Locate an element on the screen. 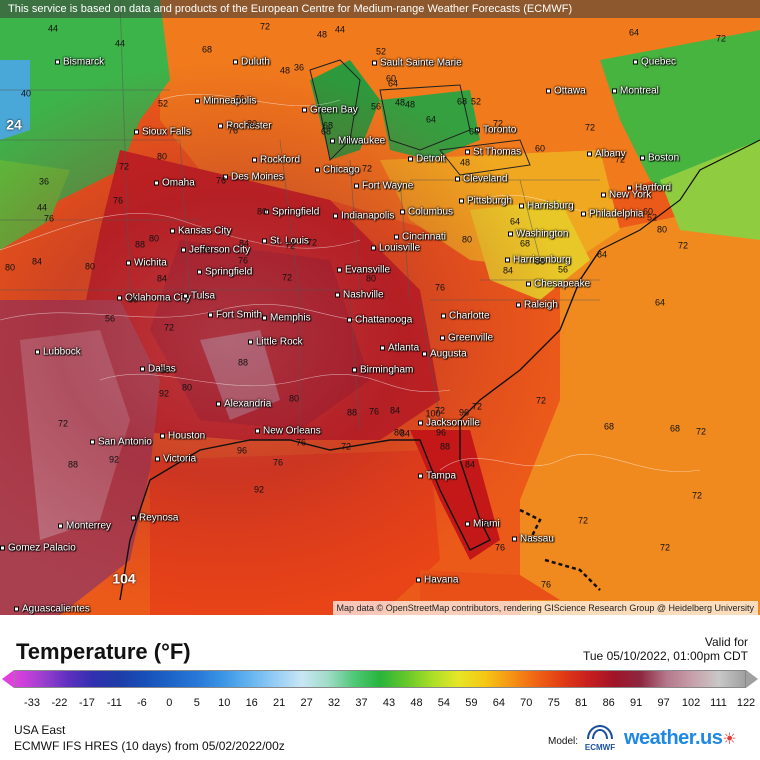 Image resolution: width=760 pixels, height=760 pixels. city-label: Augusta is located at coordinates (444, 354).